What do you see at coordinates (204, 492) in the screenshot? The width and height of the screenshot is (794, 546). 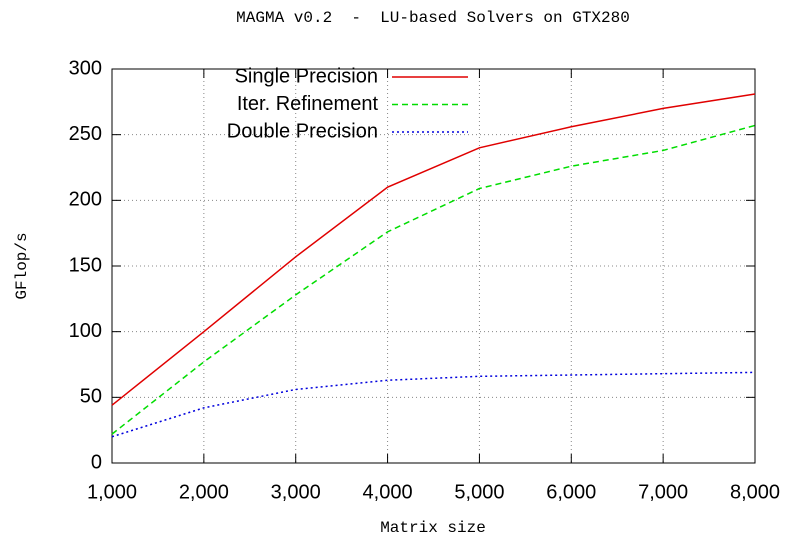 I see `x-tick-label: 2,000` at bounding box center [204, 492].